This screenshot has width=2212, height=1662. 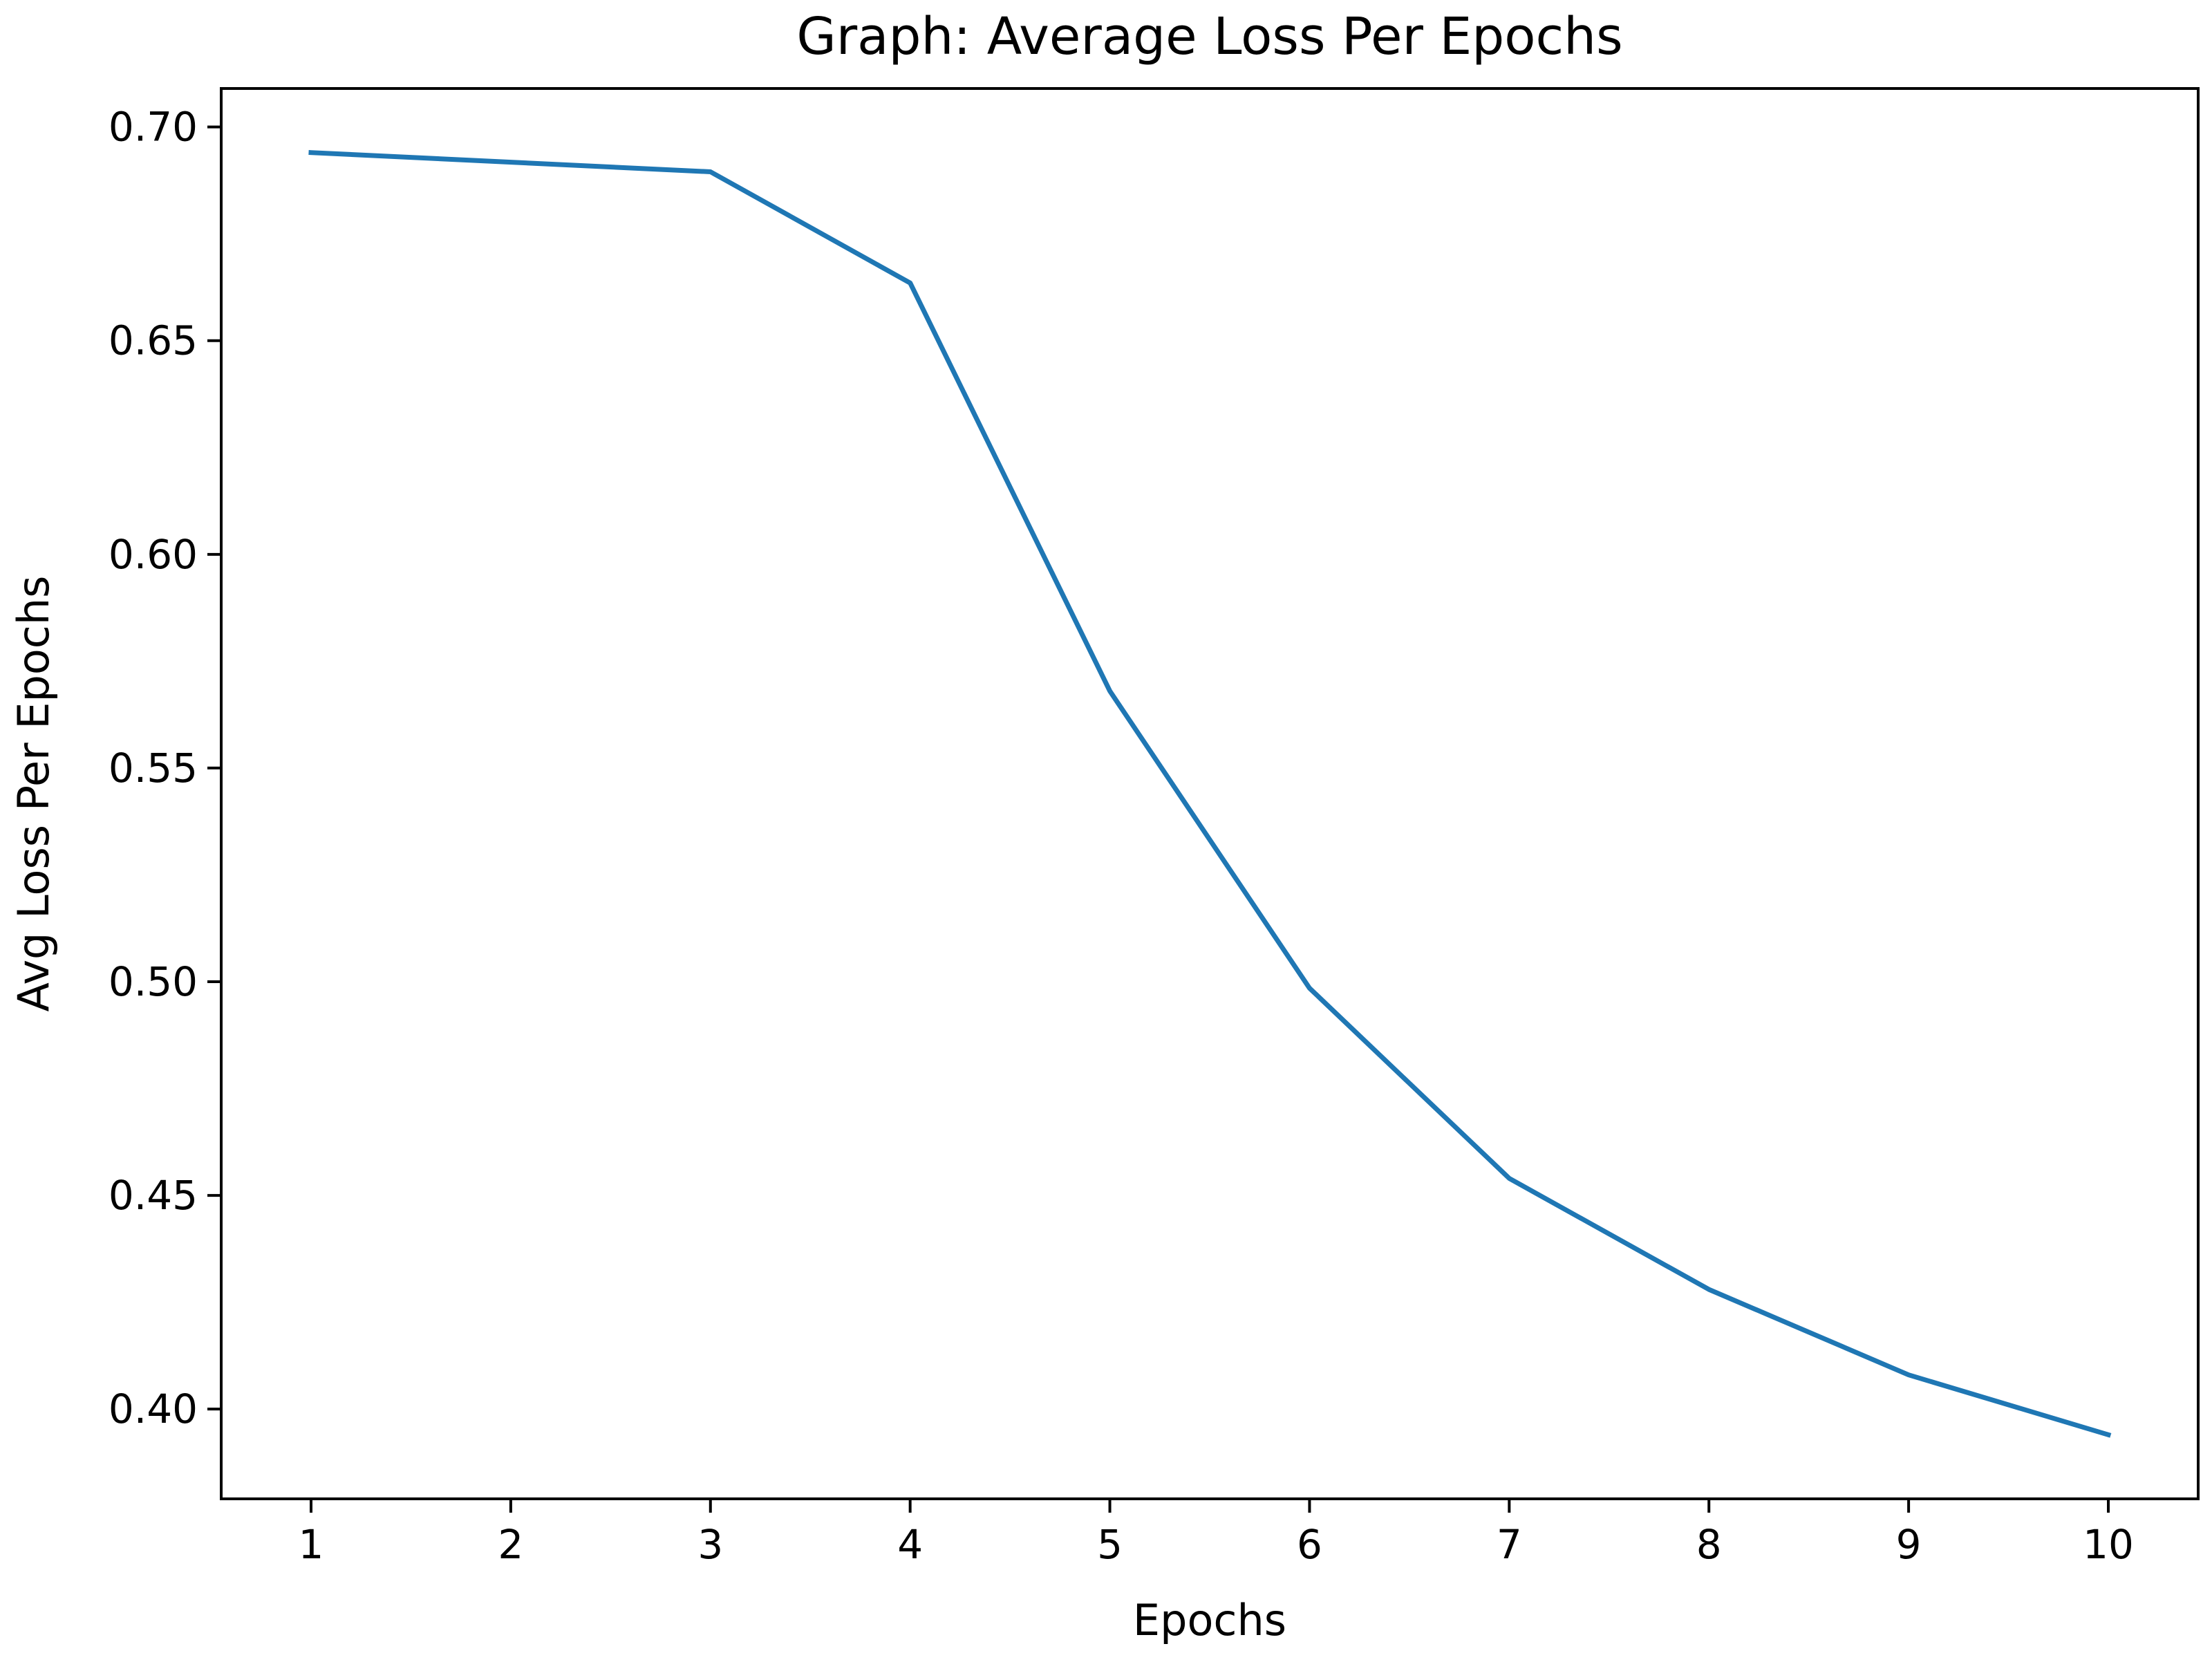 I want to click on x-tick-label: 6, so click(x=1309, y=1545).